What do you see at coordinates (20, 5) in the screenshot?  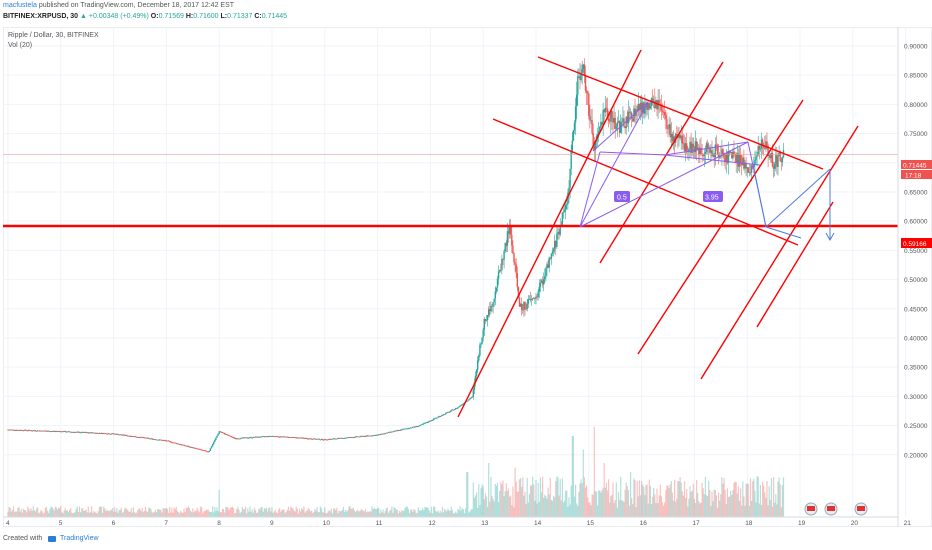 I see `author-link: macfustela` at bounding box center [20, 5].